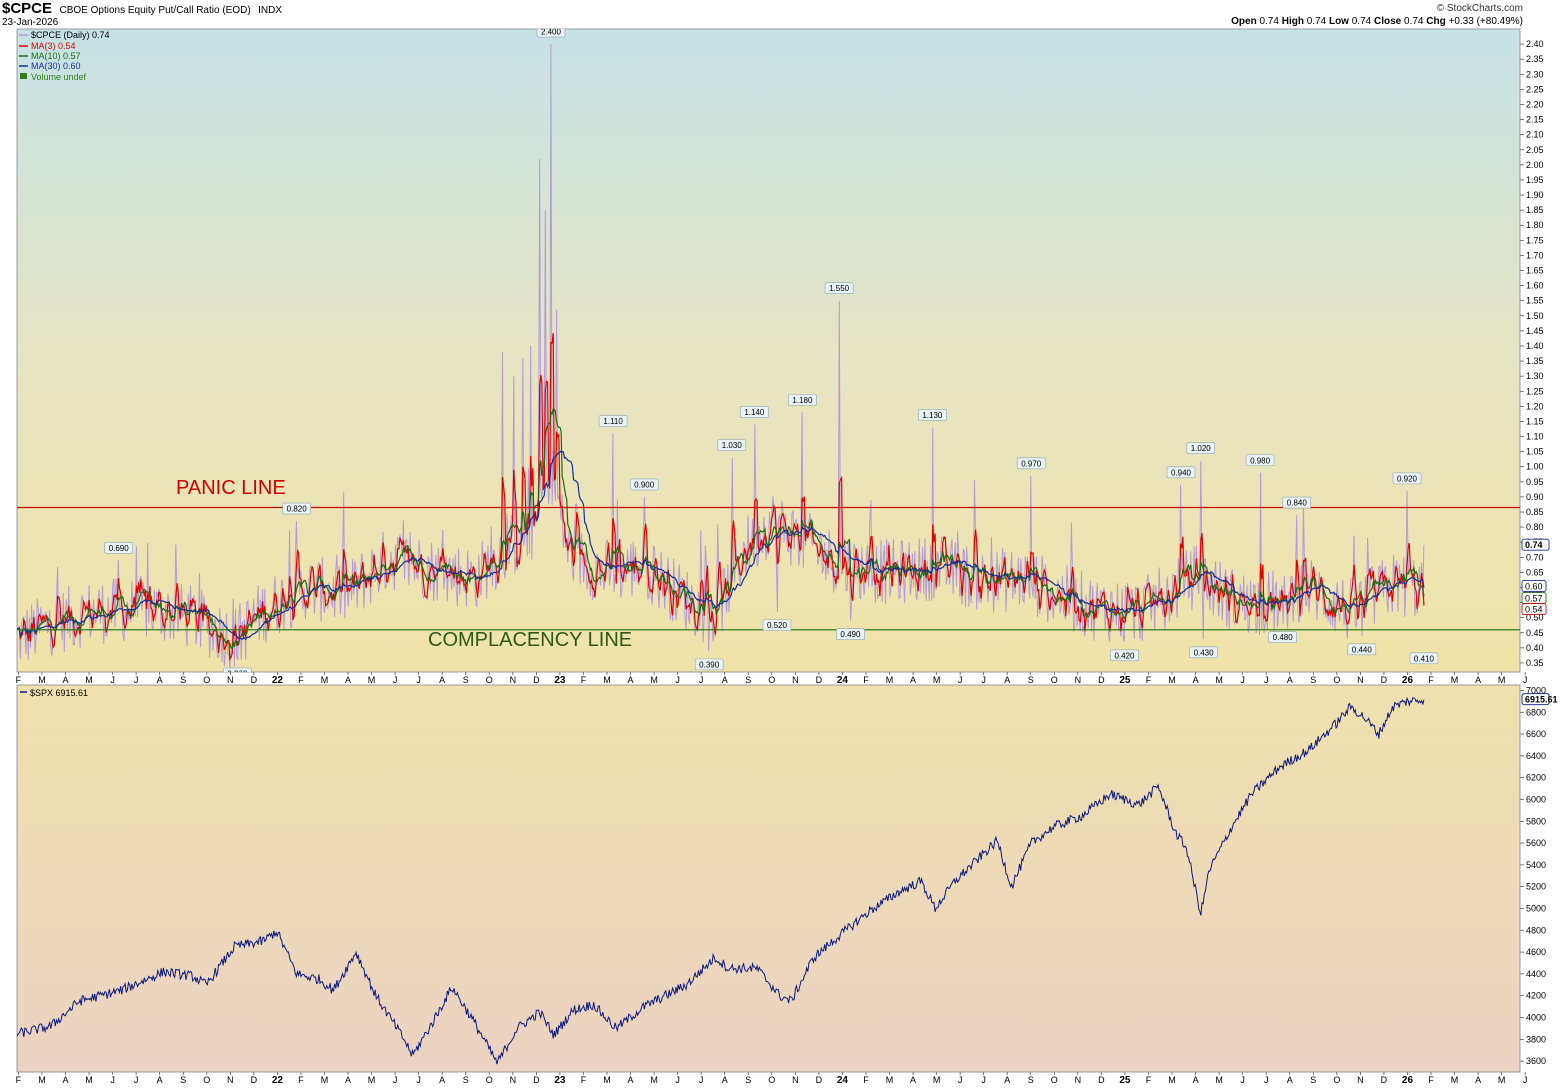 This screenshot has height=1089, width=1565. I want to click on peak-label: 0.900, so click(644, 484).